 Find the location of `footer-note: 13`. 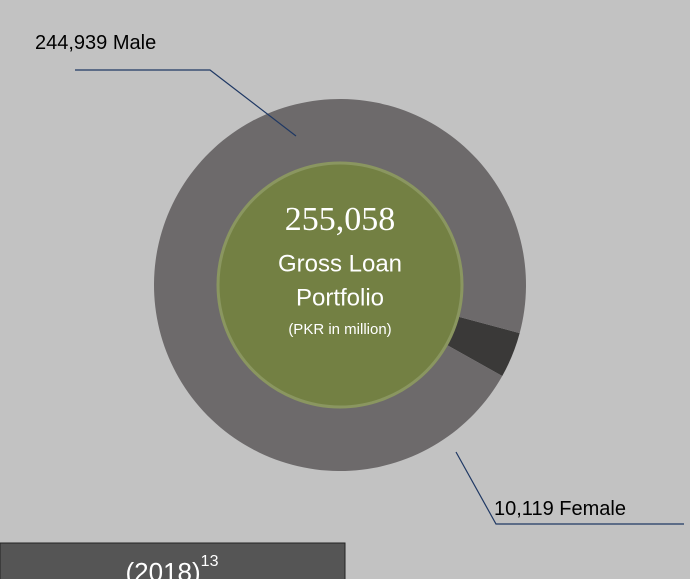

footer-note: 13 is located at coordinates (210, 561).